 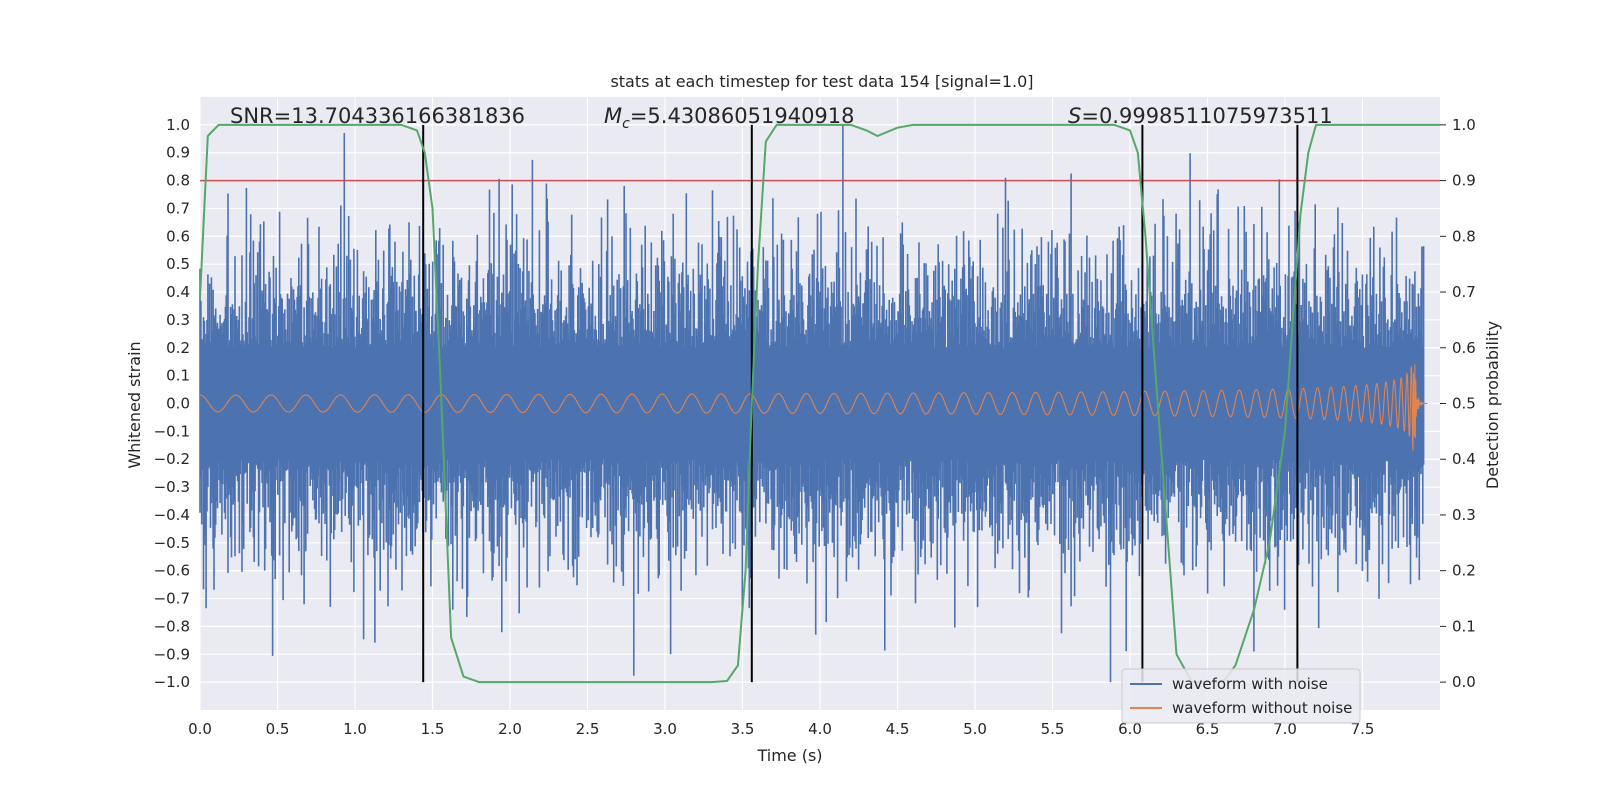 I want to click on y-tick-label: 0.0, so click(x=178, y=404).